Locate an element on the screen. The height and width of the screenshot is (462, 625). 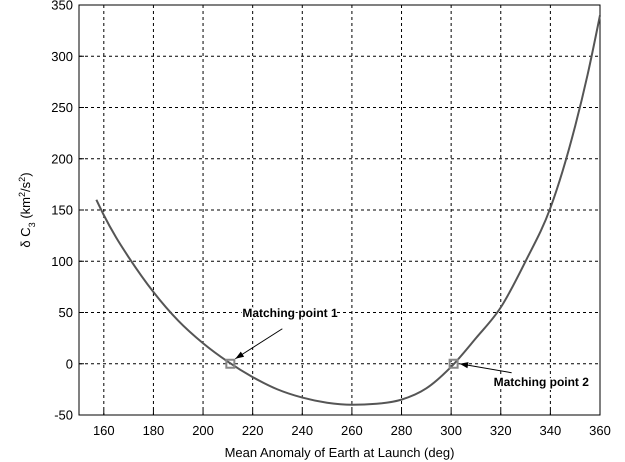
x-tick-label: 180 is located at coordinates (153, 430).